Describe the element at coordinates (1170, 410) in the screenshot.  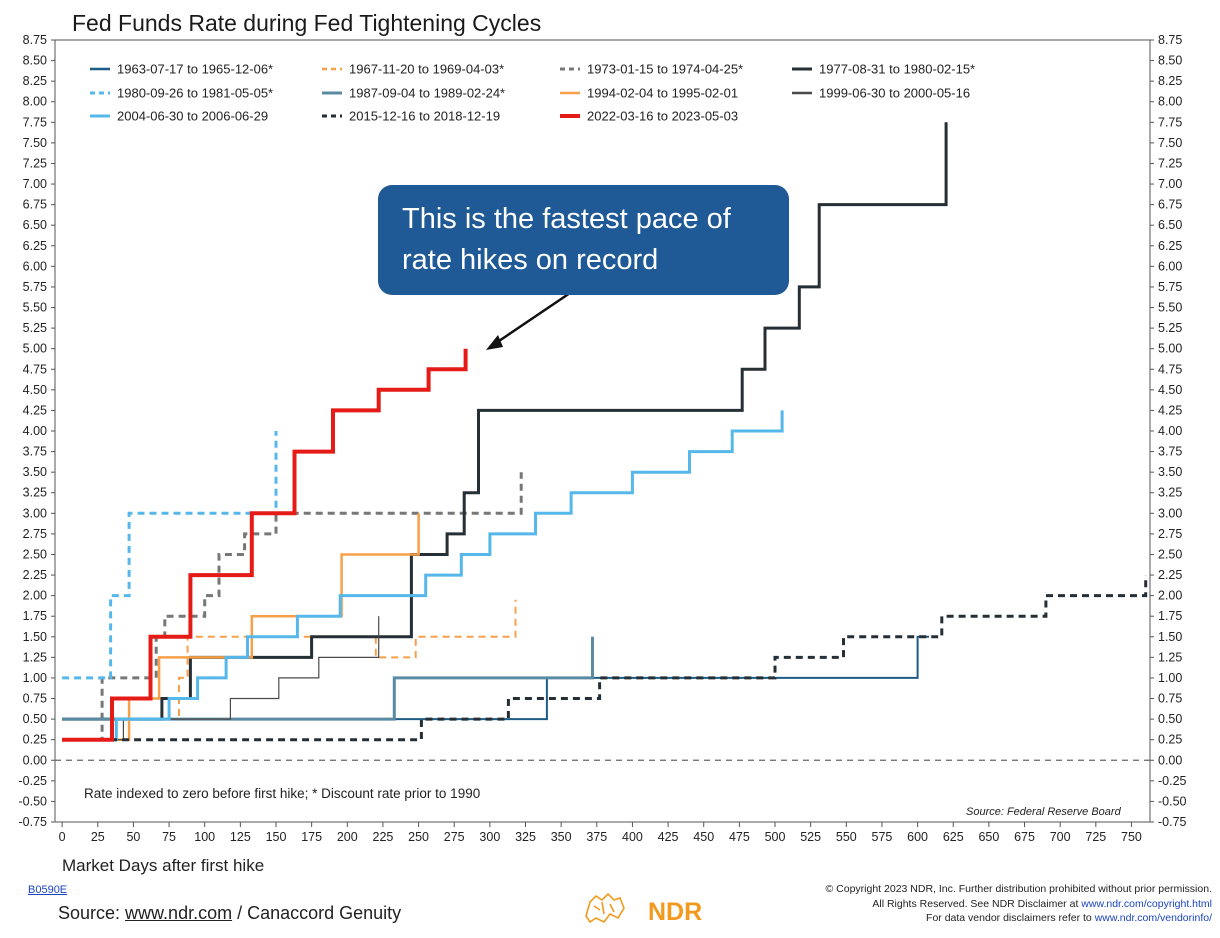
I see `y-tick-label-right: 4.25` at that location.